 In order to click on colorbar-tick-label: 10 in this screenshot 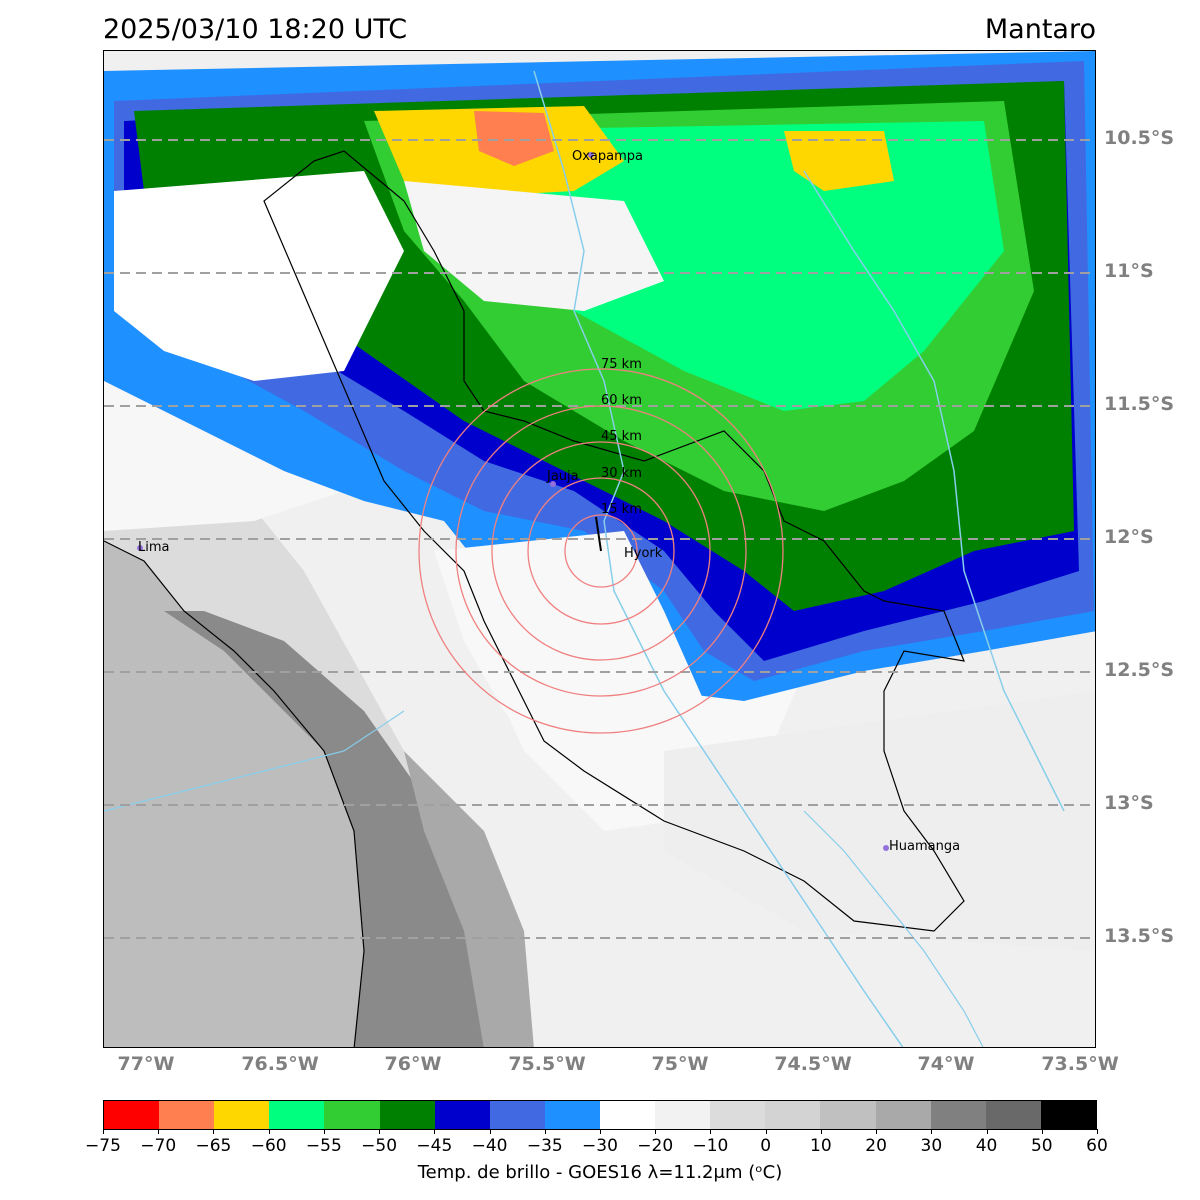, I will do `click(821, 1146)`.